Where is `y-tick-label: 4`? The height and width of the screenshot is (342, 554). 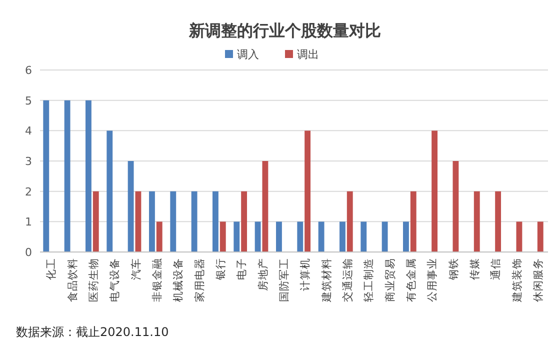 y-tick-label: 4 is located at coordinates (28, 131).